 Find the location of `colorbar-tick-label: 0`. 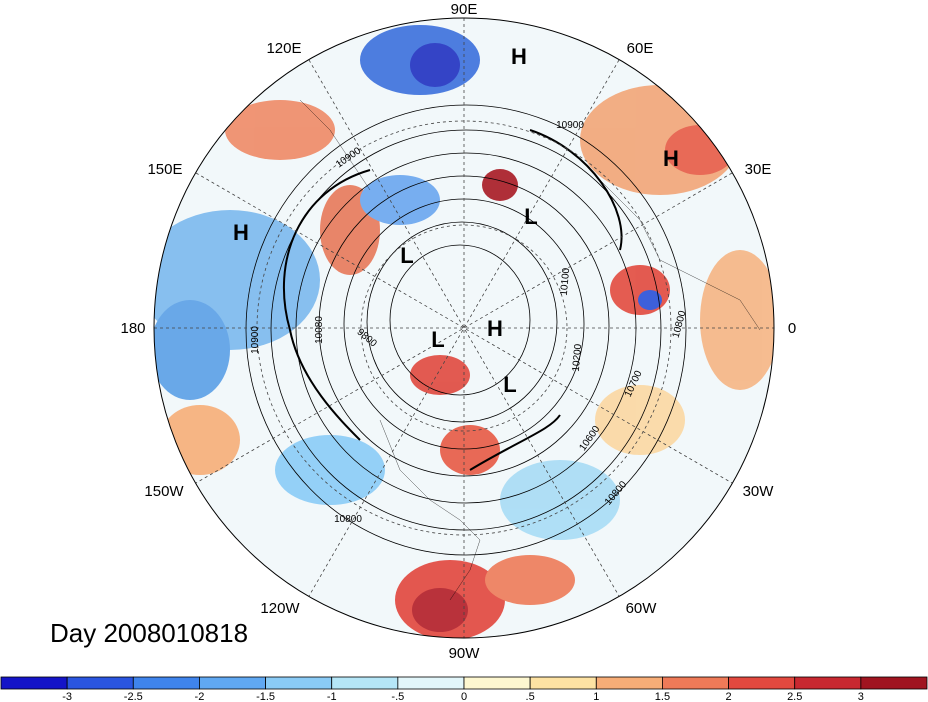

colorbar-tick-label: 0 is located at coordinates (464, 696).